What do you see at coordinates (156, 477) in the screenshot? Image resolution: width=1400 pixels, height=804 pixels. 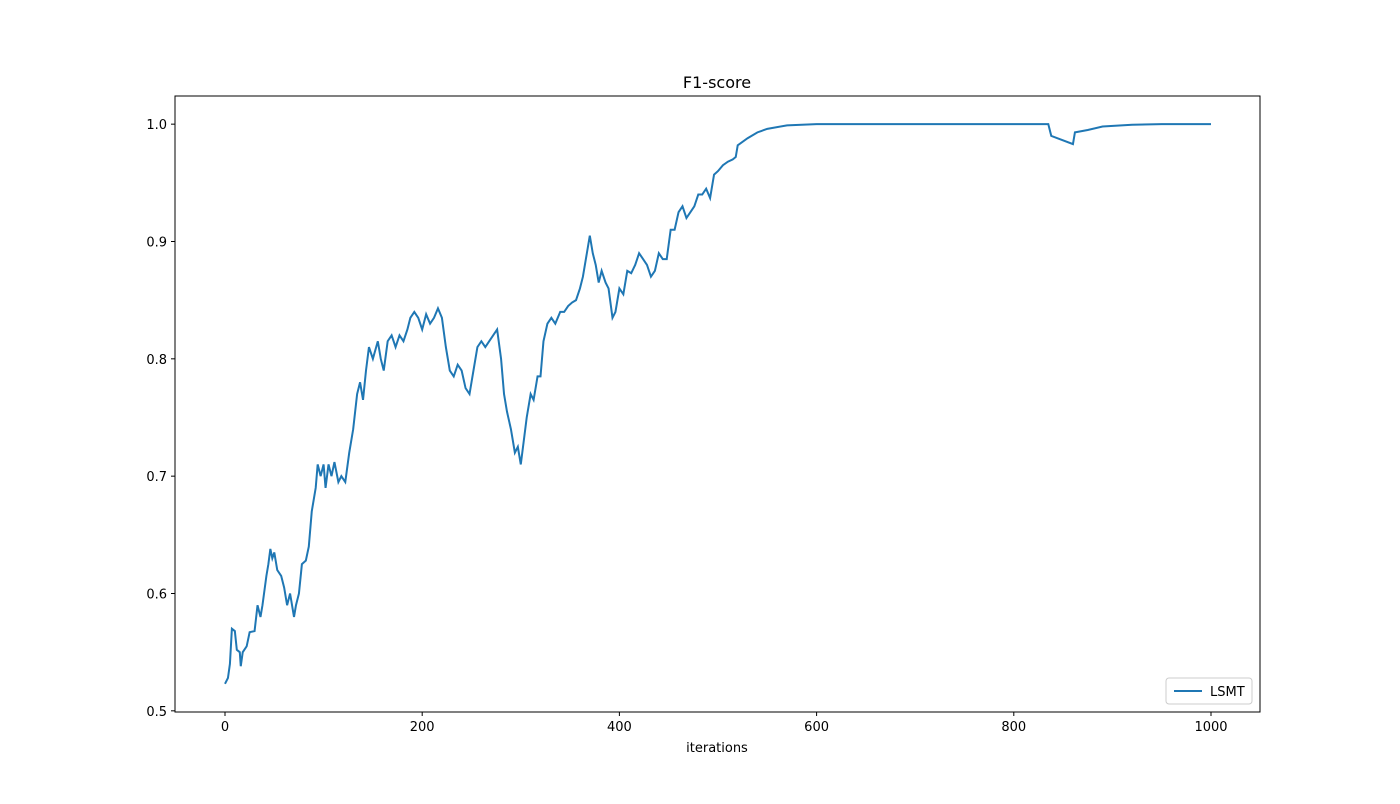 I see `y-tick-label: 0.7` at bounding box center [156, 477].